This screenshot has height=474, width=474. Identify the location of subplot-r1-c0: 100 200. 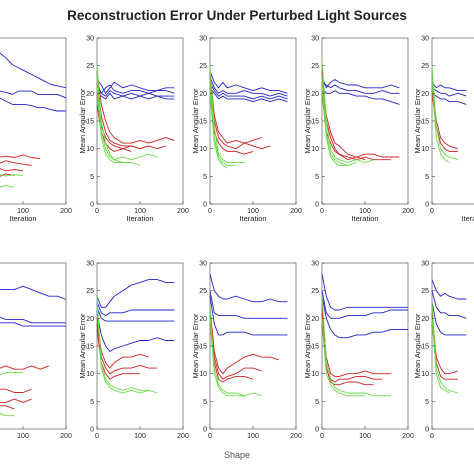
(36, 351).